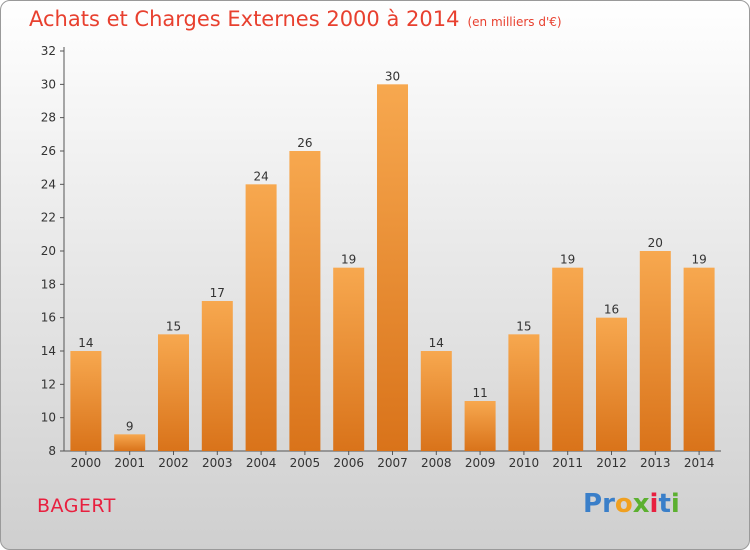 The image size is (750, 550). I want to click on x-tick-label: 2008, so click(436, 463).